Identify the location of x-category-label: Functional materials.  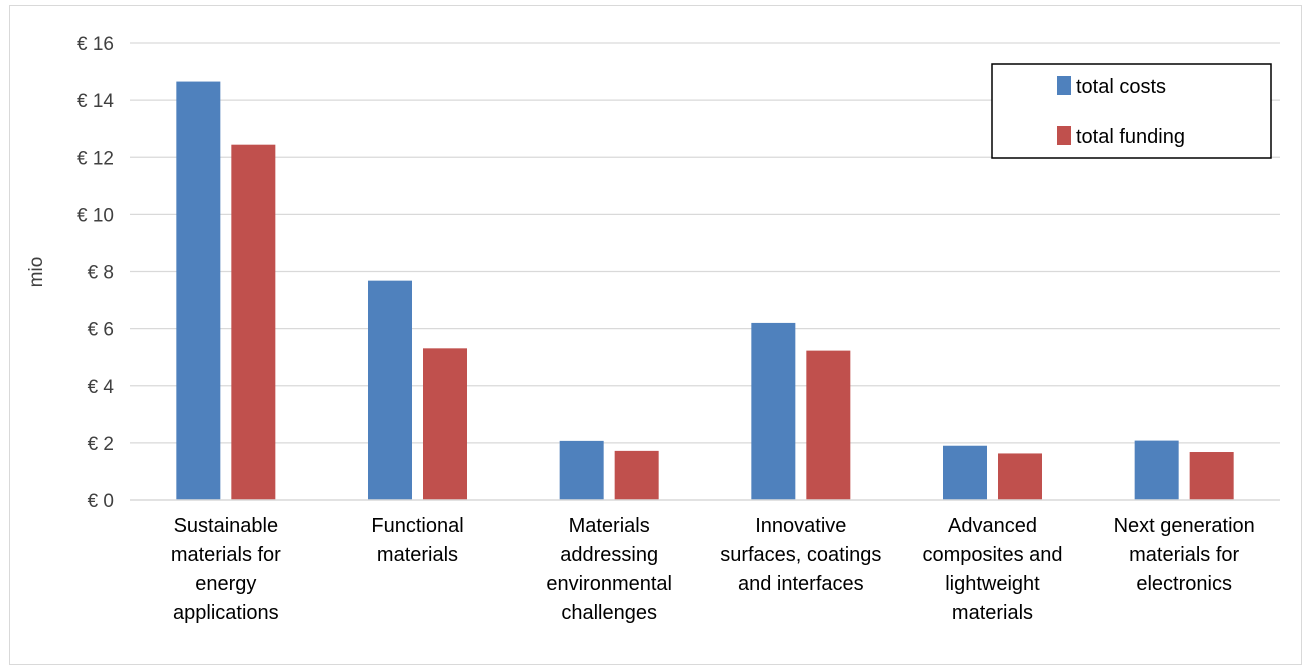
(417, 540).